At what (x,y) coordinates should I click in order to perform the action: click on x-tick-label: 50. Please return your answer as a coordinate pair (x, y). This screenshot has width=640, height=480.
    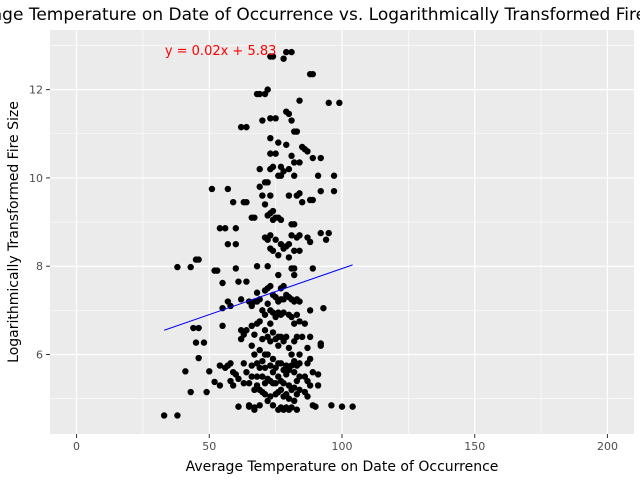
    Looking at the image, I should click on (209, 446).